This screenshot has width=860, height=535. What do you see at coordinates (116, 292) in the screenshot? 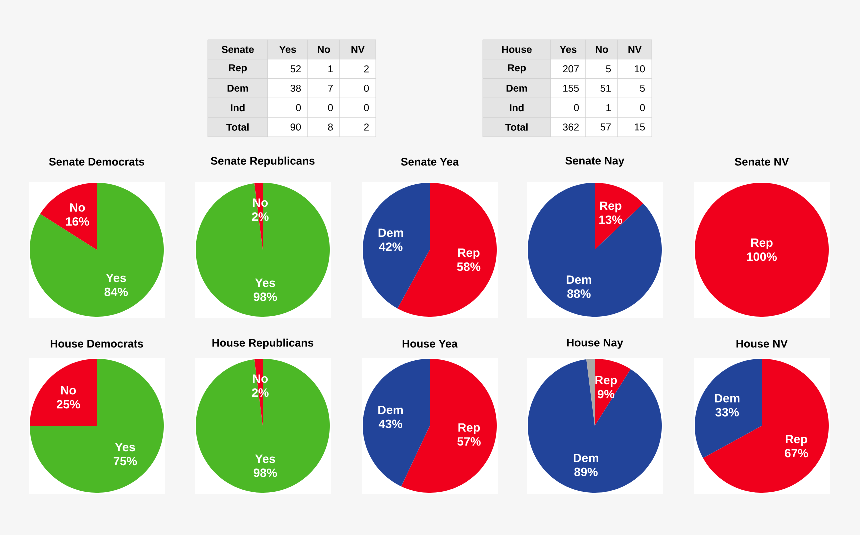
I see `data-label: 84%` at bounding box center [116, 292].